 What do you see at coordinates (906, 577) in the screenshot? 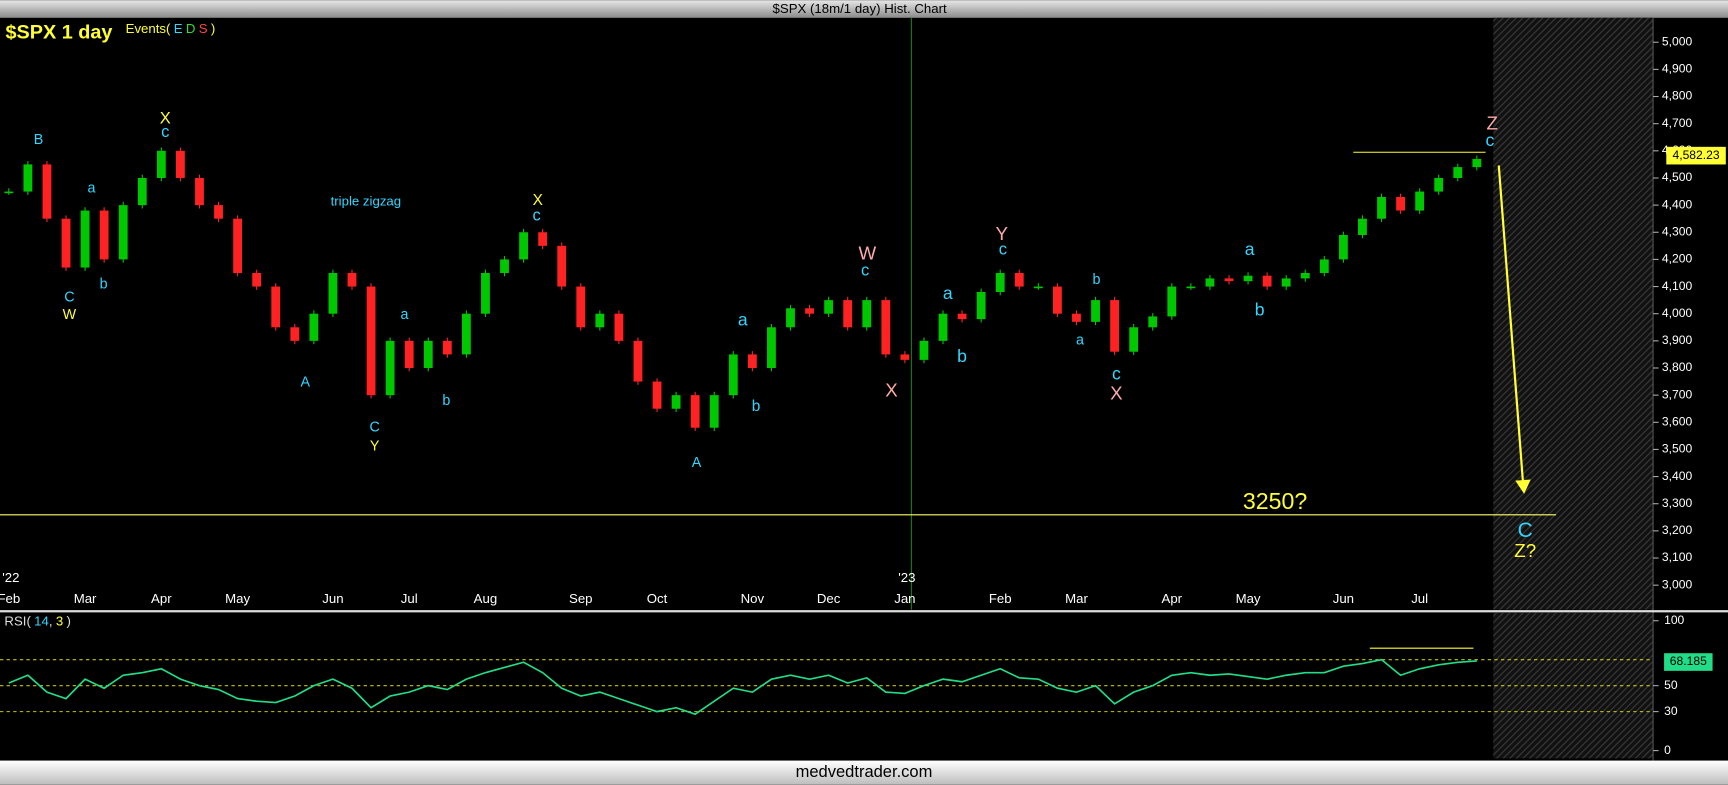
I see `year-label: '23` at bounding box center [906, 577].